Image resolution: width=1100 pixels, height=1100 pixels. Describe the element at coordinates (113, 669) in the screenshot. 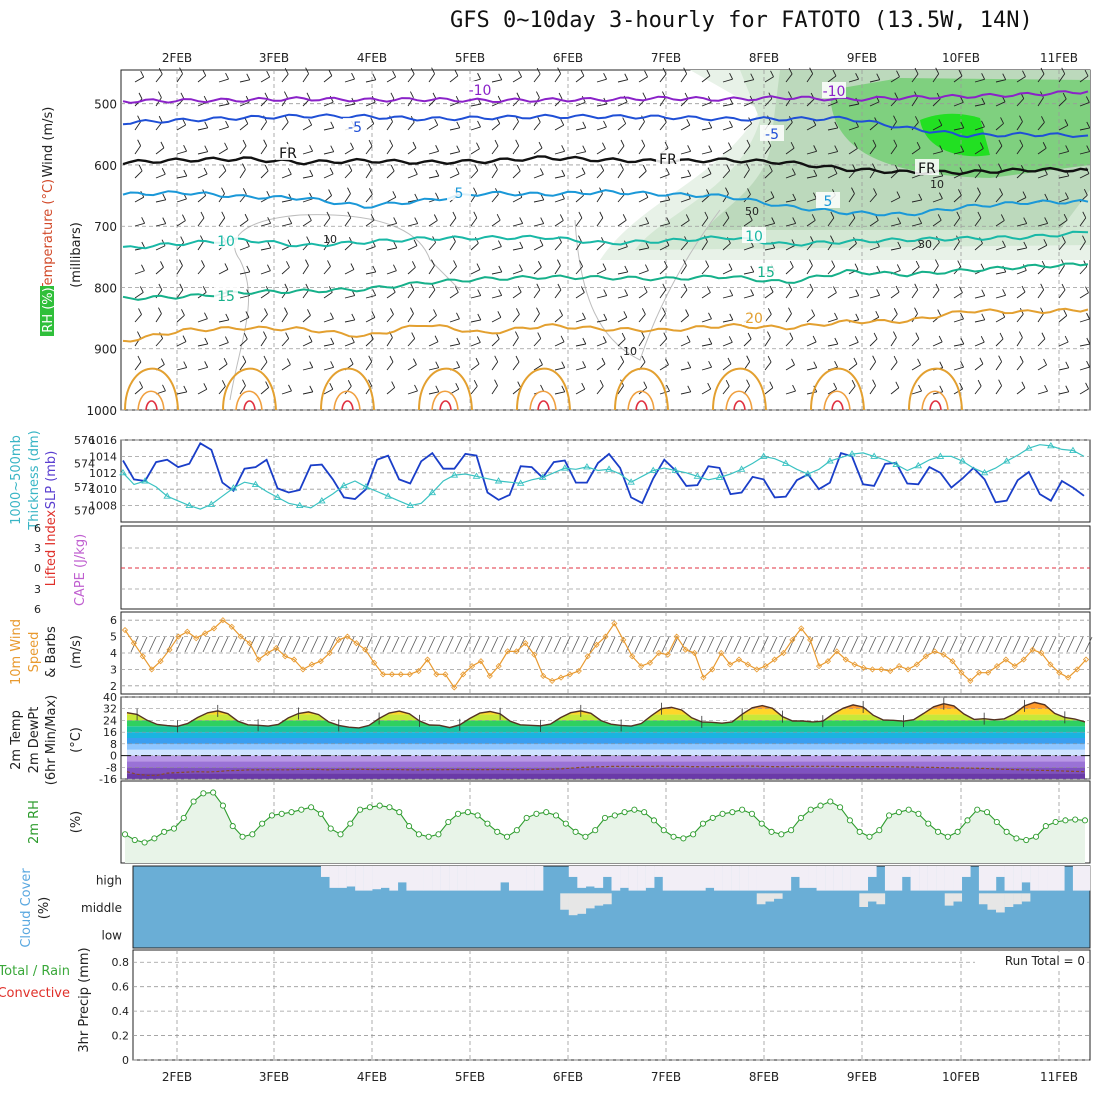

I see `wind10m-tick-label: 3` at that location.